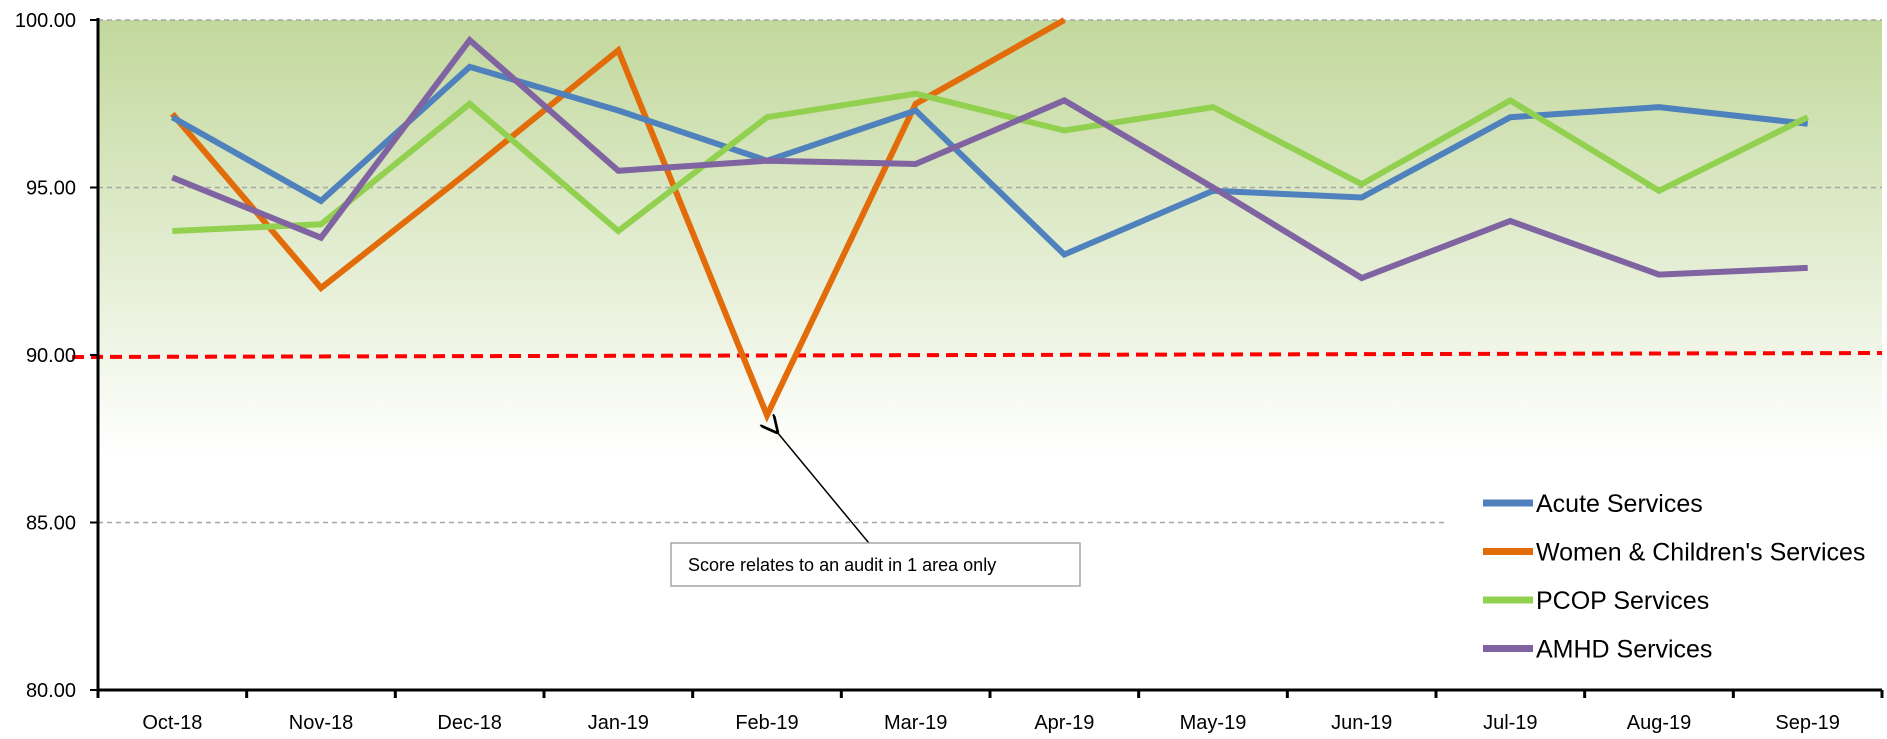 This screenshot has height=739, width=1887. What do you see at coordinates (469, 723) in the screenshot?
I see `x-tick-label: Dec-18` at bounding box center [469, 723].